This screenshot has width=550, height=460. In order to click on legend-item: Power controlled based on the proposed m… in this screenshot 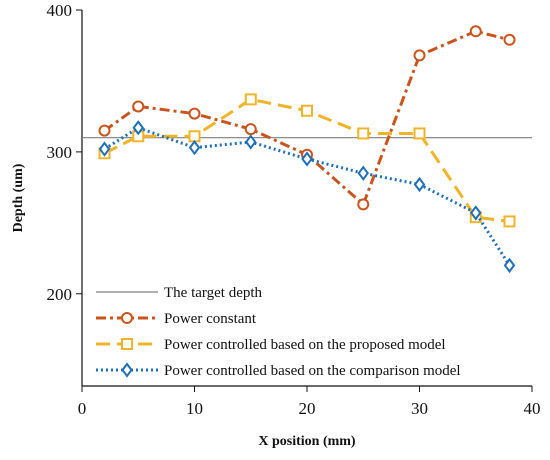, I will do `click(271, 345)`.